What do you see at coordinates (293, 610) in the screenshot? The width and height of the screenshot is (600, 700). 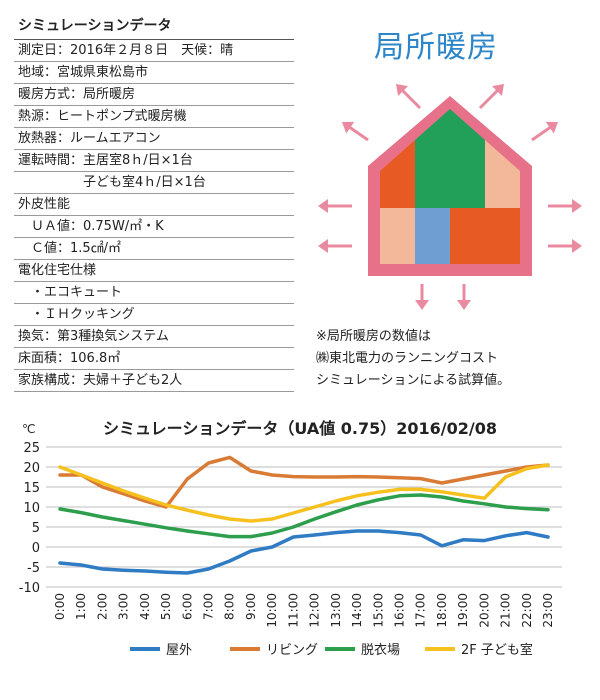 I see `x-tick-label: 11:00` at bounding box center [293, 610].